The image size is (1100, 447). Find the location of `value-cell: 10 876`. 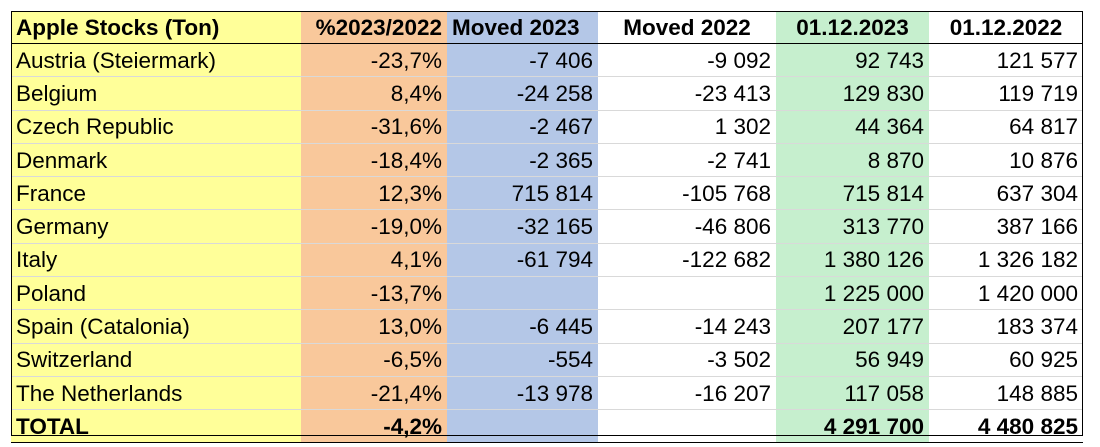

value-cell: 10 876 is located at coordinates (1006, 160).